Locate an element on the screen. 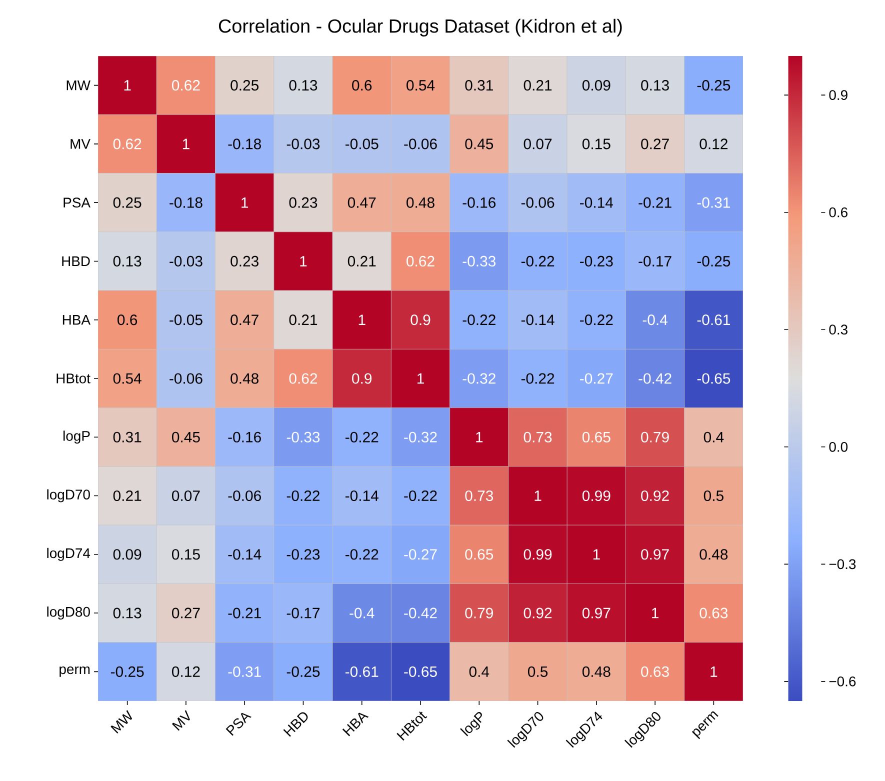 Image resolution: width=885 pixels, height=781 pixels. x-tick-label: MV is located at coordinates (181, 720).